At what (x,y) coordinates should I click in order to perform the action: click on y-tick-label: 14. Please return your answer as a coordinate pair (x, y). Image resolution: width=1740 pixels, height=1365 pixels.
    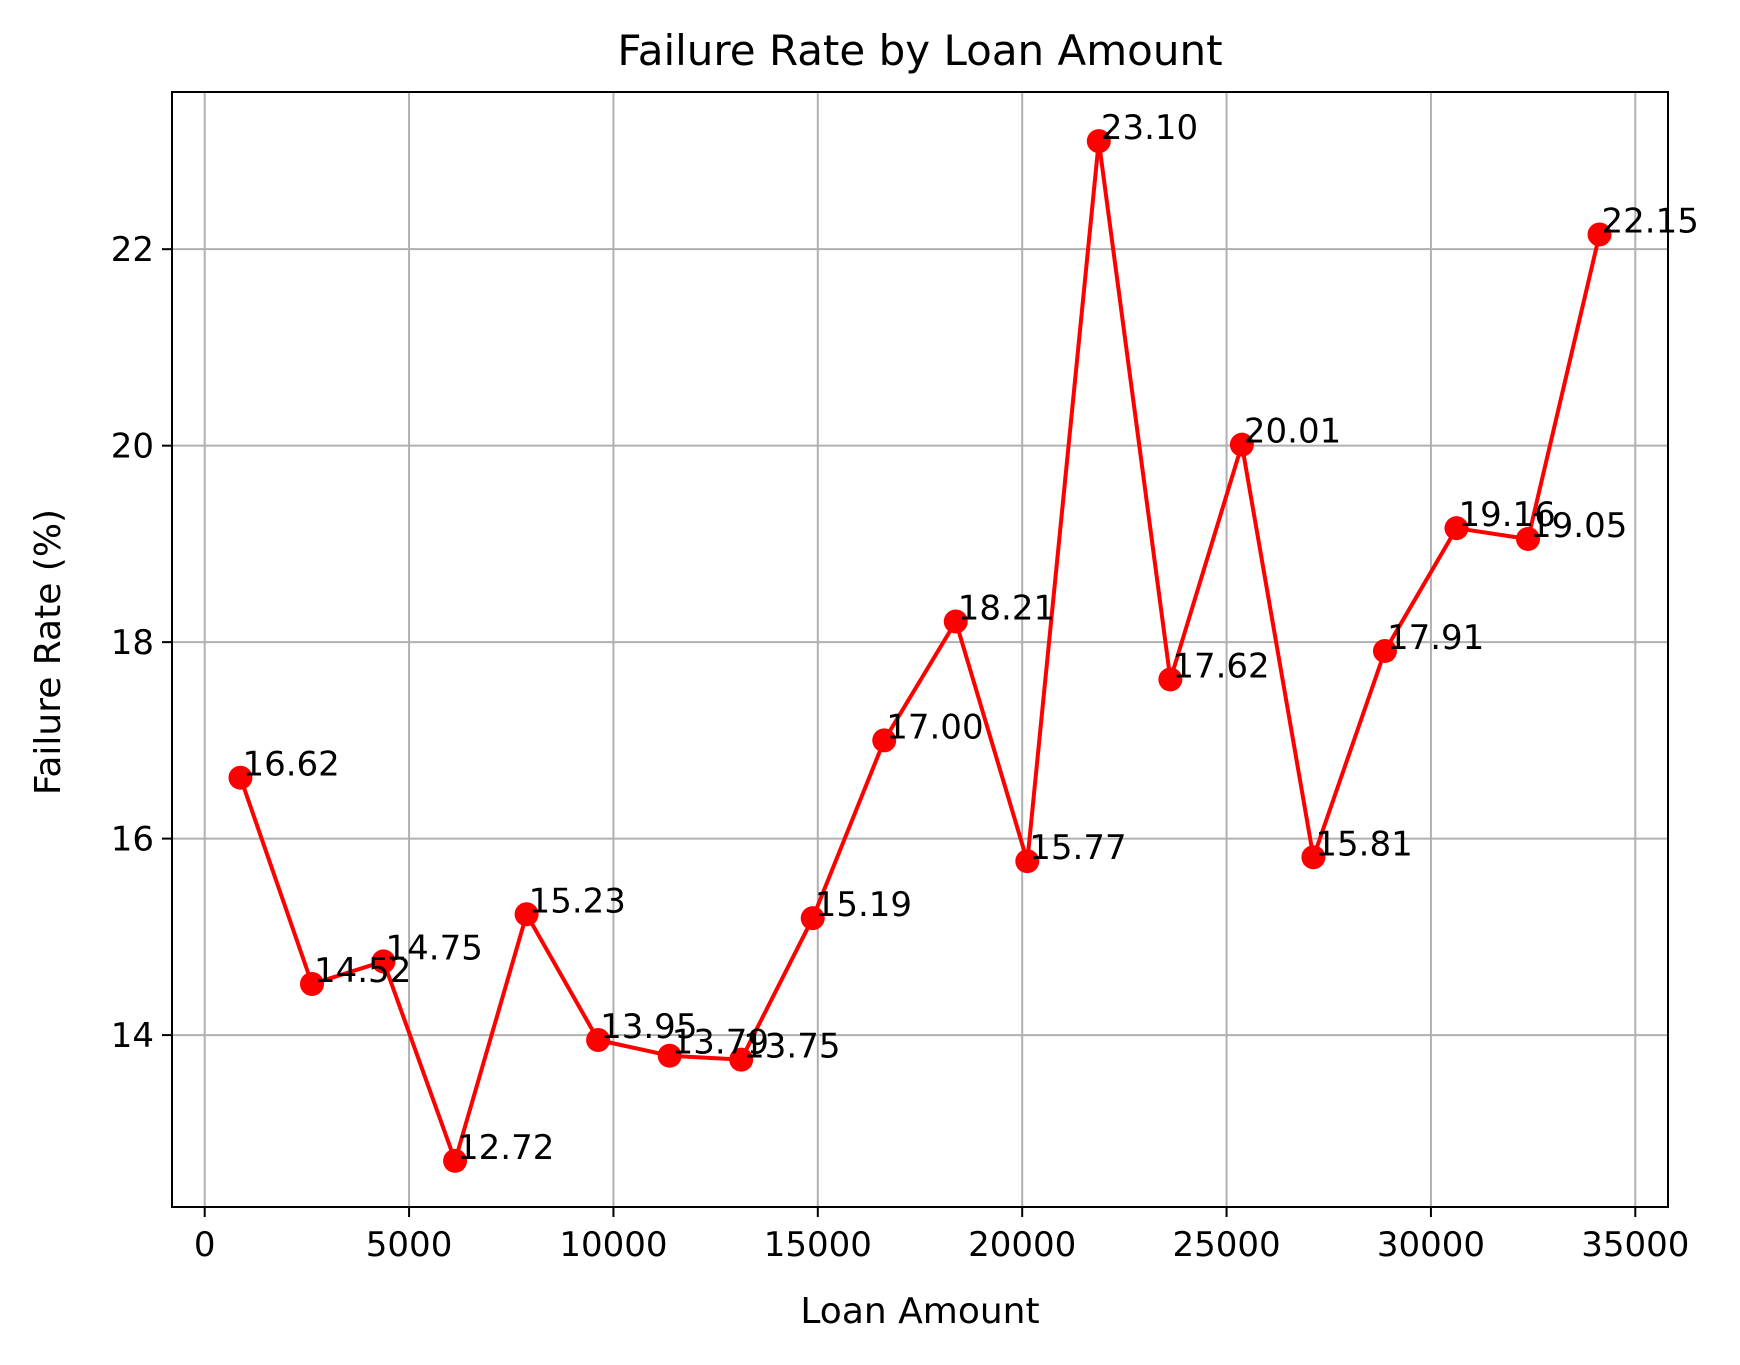
    Looking at the image, I should click on (132, 1036).